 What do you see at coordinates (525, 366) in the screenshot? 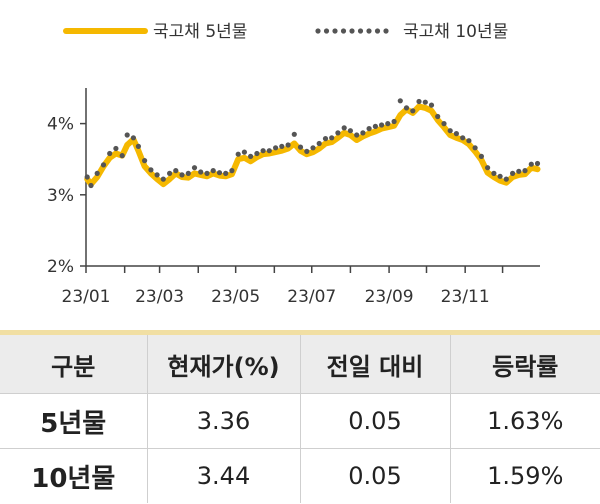
I see `header-change-rate: 등락률` at bounding box center [525, 366].